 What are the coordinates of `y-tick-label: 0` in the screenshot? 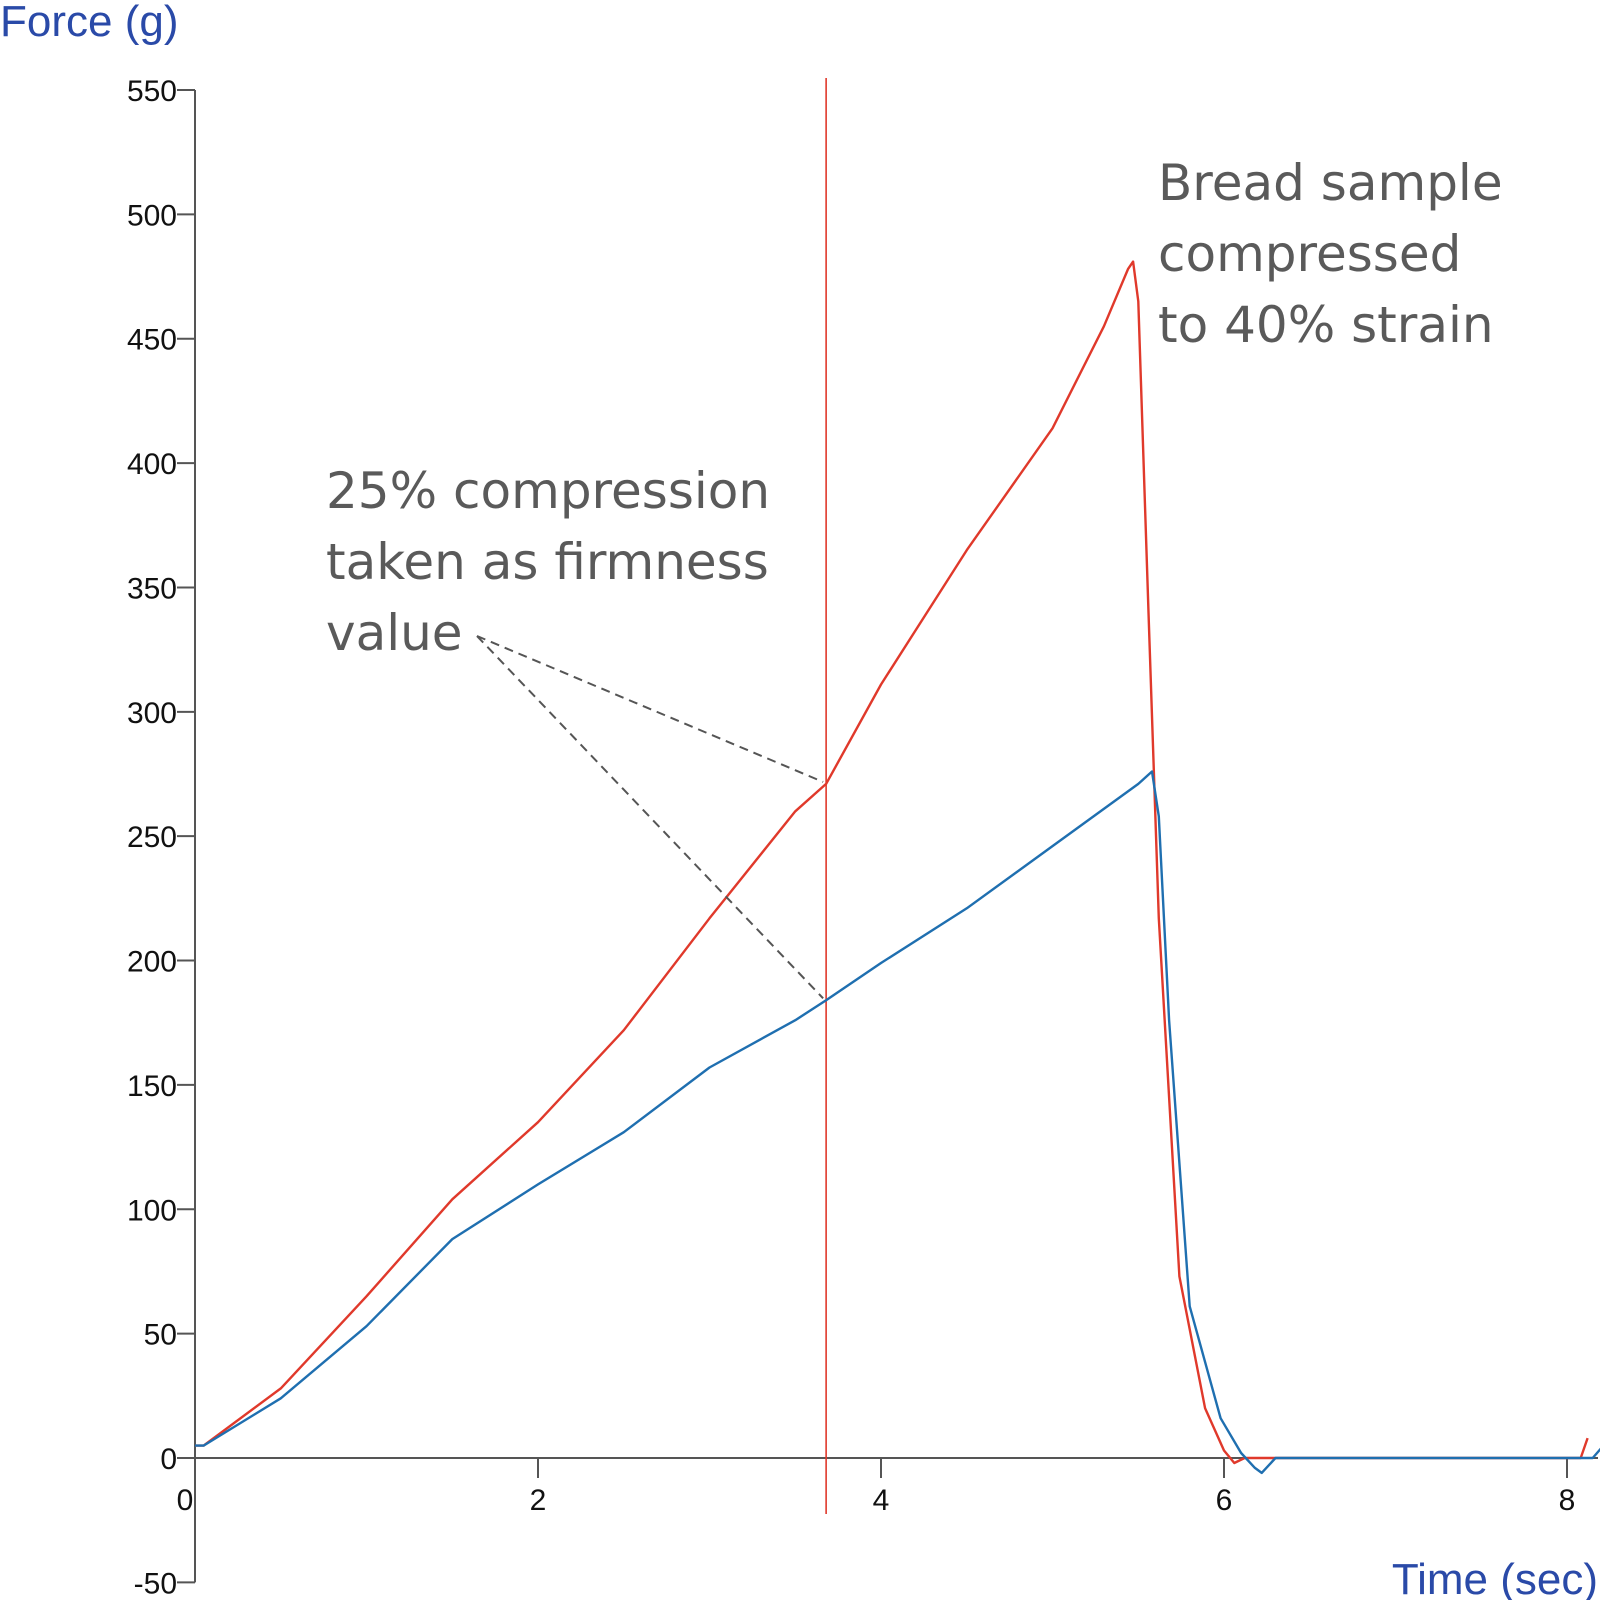 It's located at (168, 1459).